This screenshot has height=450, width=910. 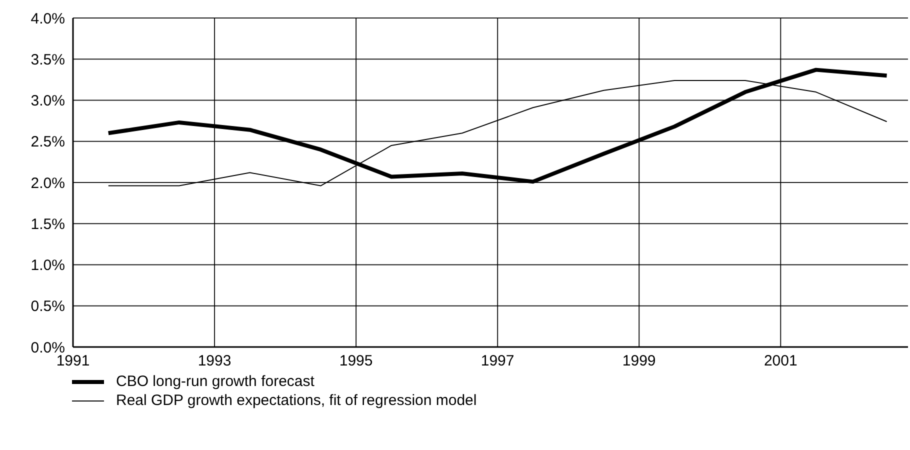 What do you see at coordinates (47, 101) in the screenshot?
I see `y-tick-label: 3.0%` at bounding box center [47, 101].